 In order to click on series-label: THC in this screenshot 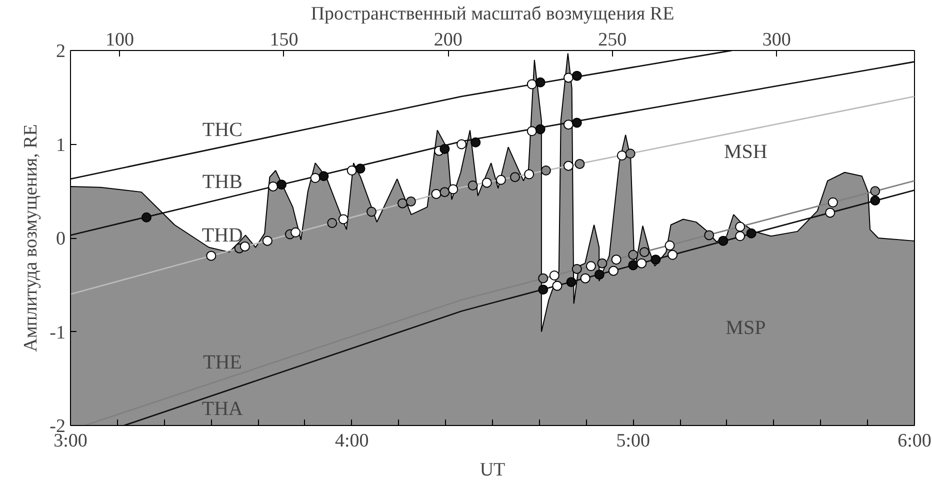, I will do `click(222, 129)`.